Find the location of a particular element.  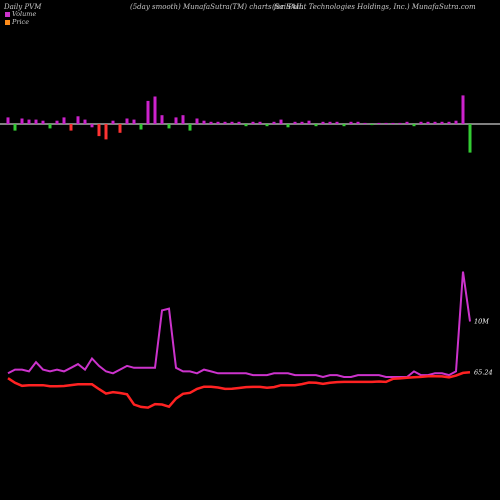

legend: Volume Price is located at coordinates (20, 18).